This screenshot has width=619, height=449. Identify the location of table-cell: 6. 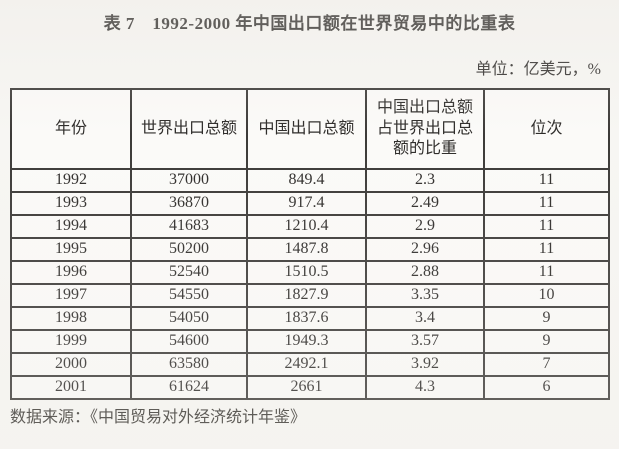
(546, 387).